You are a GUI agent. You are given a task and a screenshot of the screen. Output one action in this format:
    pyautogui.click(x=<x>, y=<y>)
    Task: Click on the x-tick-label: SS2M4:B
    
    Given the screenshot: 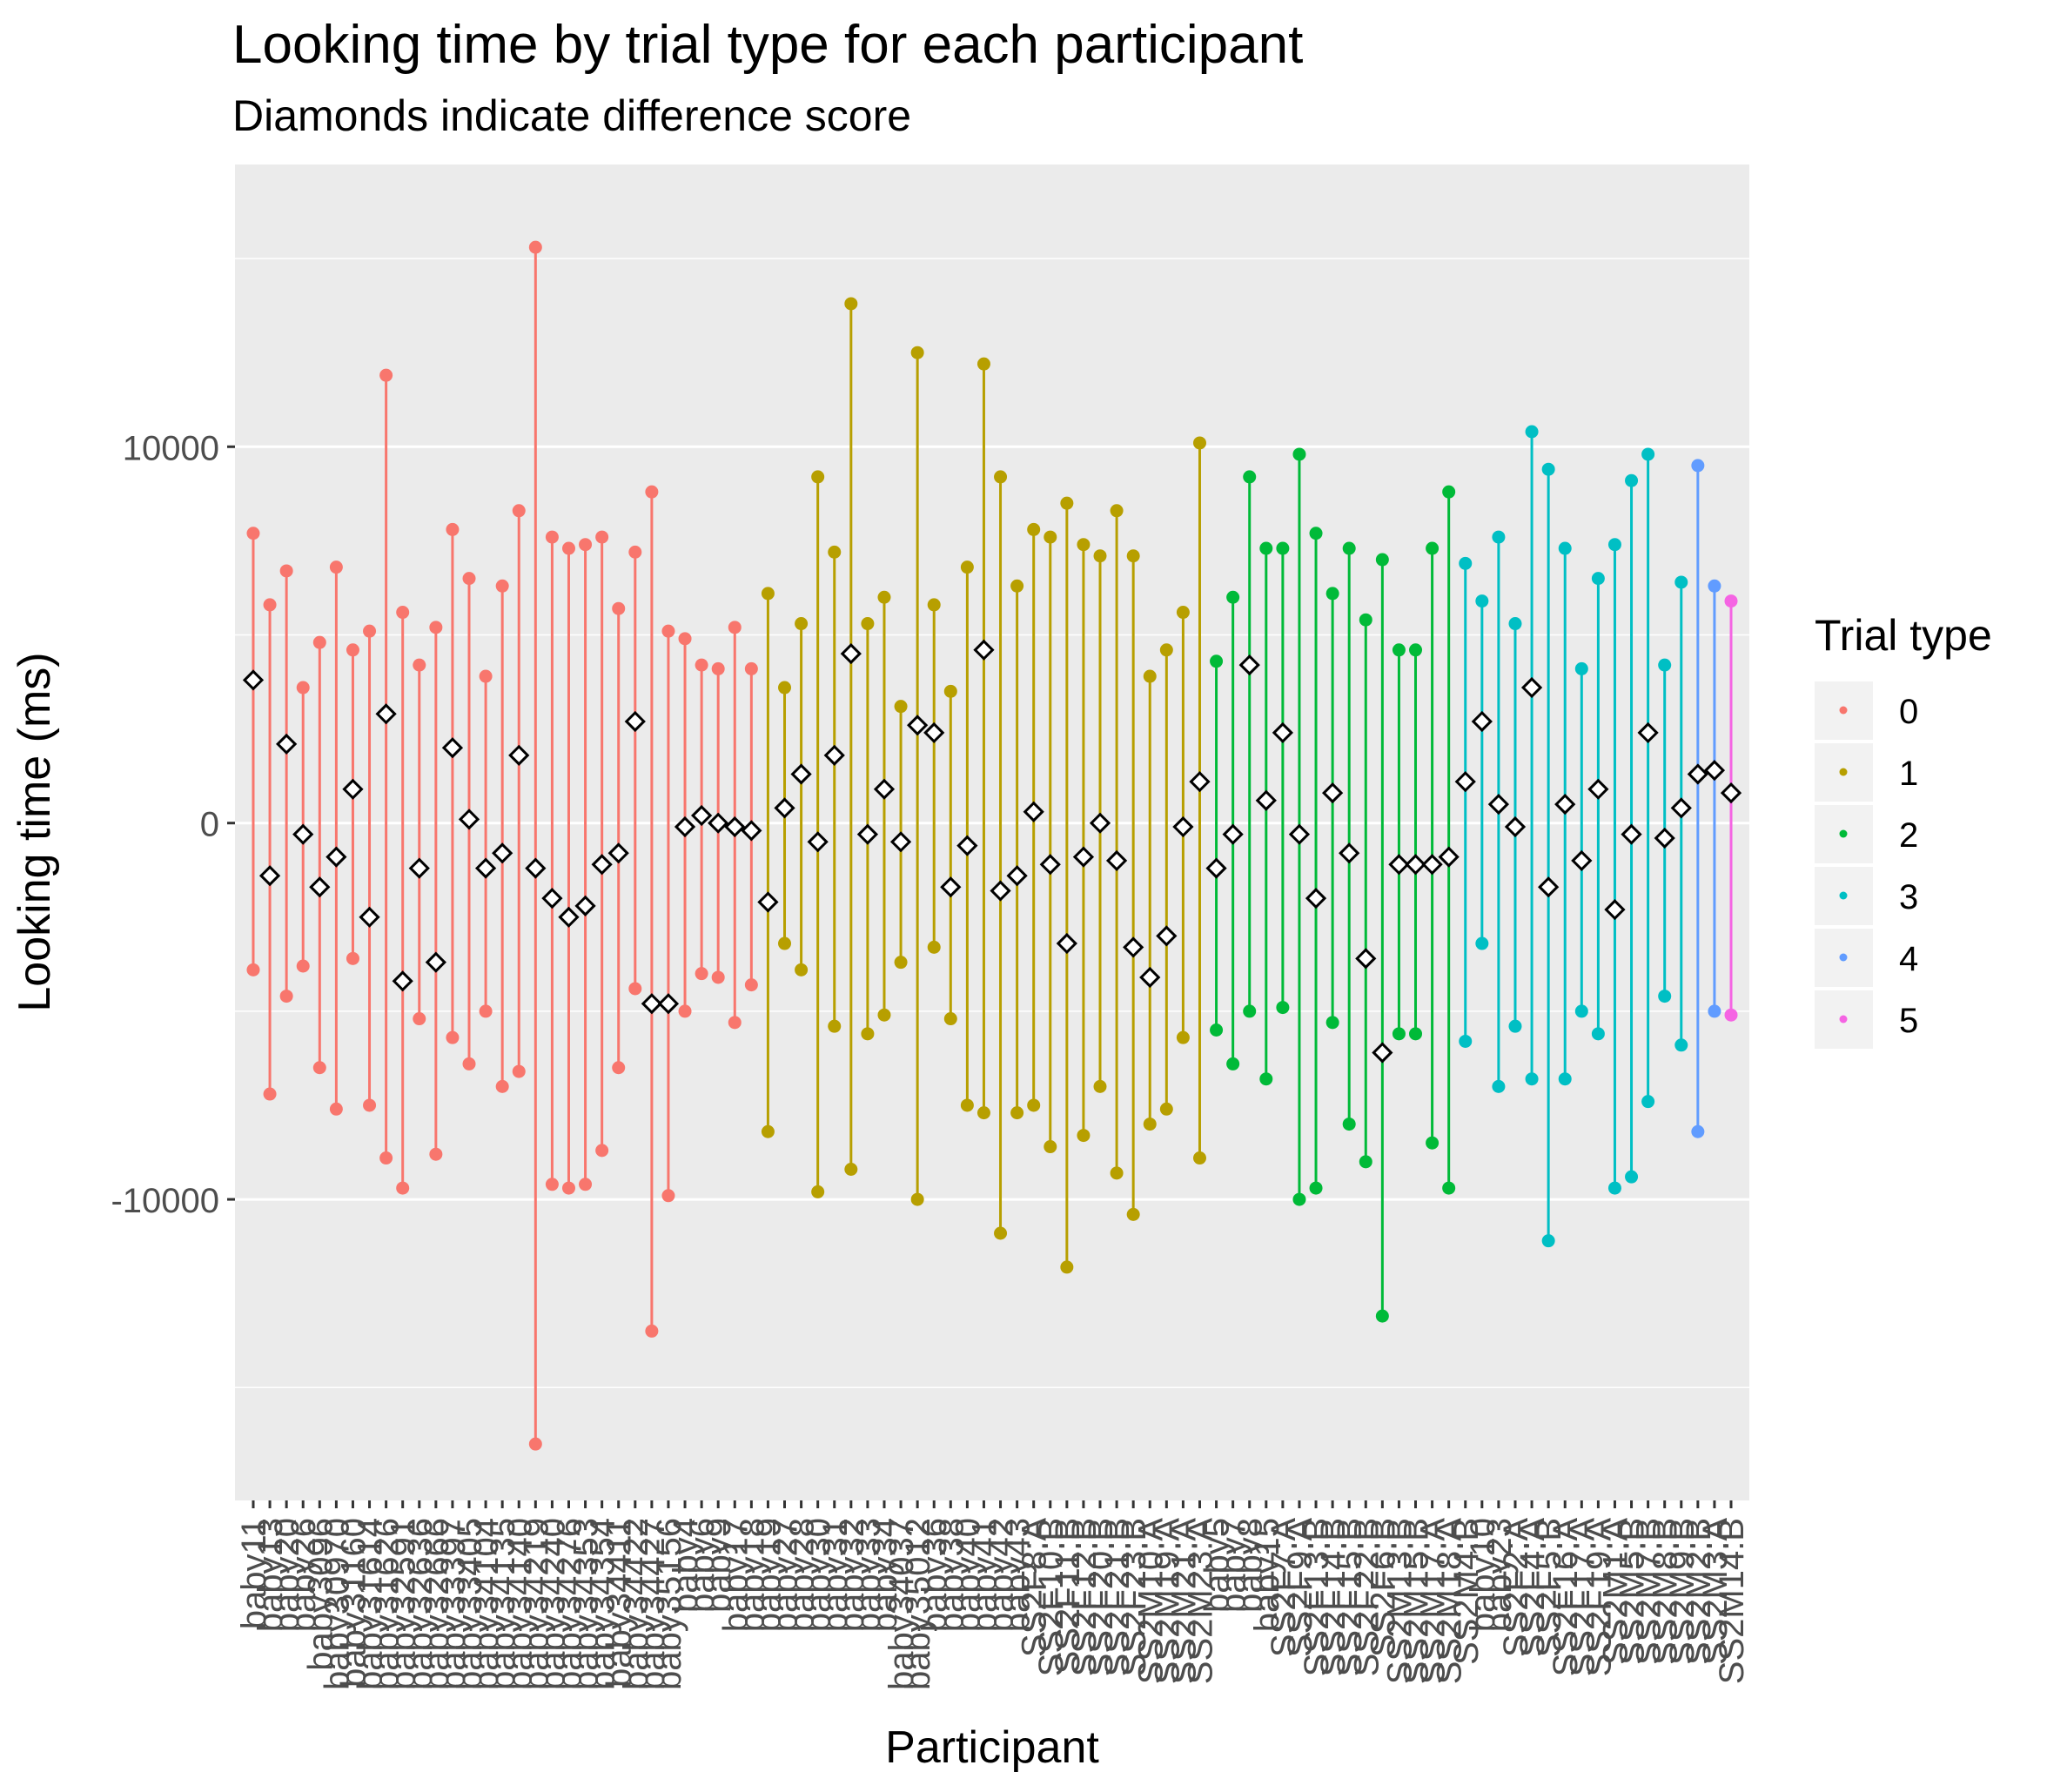 What is the action you would take?
    pyautogui.click(x=1467, y=1591)
    